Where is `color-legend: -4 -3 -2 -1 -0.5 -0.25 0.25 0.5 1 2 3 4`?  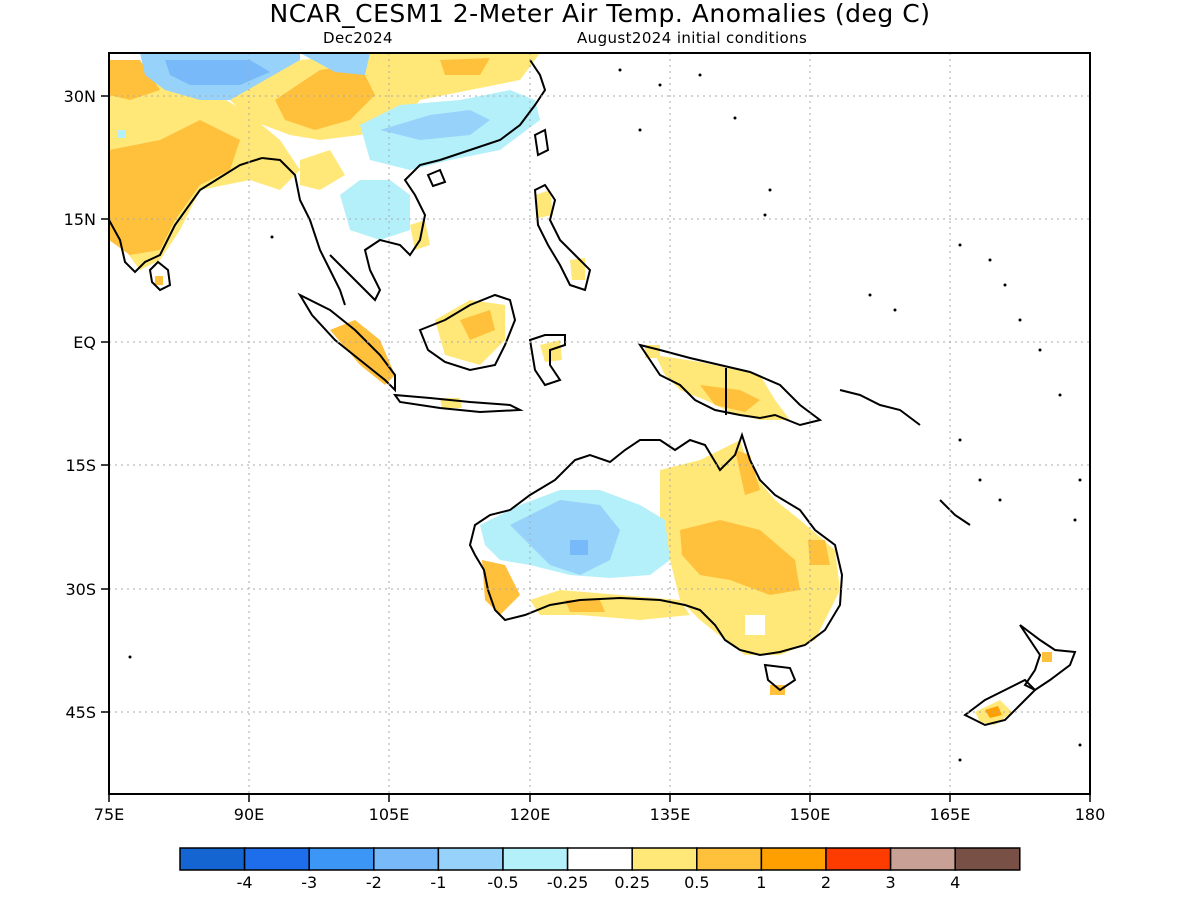 color-legend: -4 -3 -2 -1 -0.5 -0.25 0.25 0.5 1 2 3 4 is located at coordinates (600, 869).